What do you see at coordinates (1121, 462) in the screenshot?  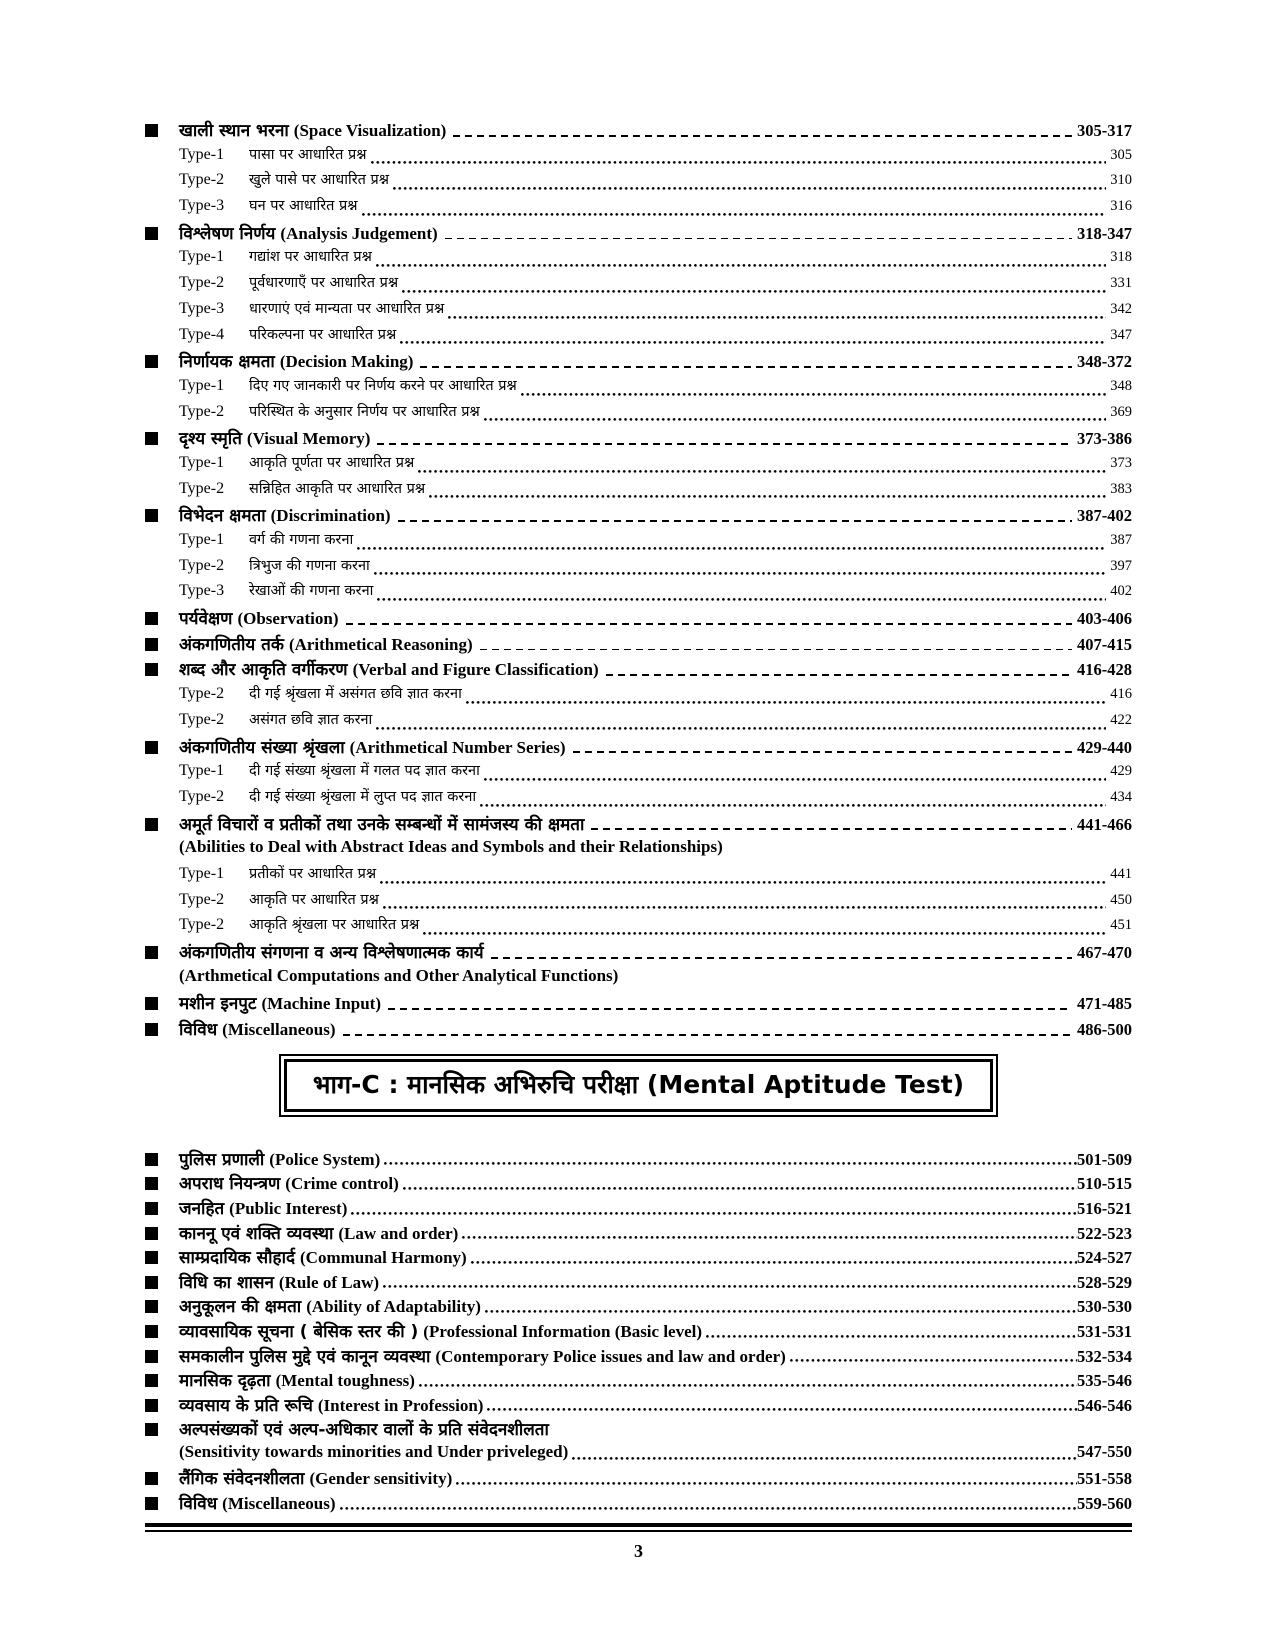 I see `subentry-page: 373` at bounding box center [1121, 462].